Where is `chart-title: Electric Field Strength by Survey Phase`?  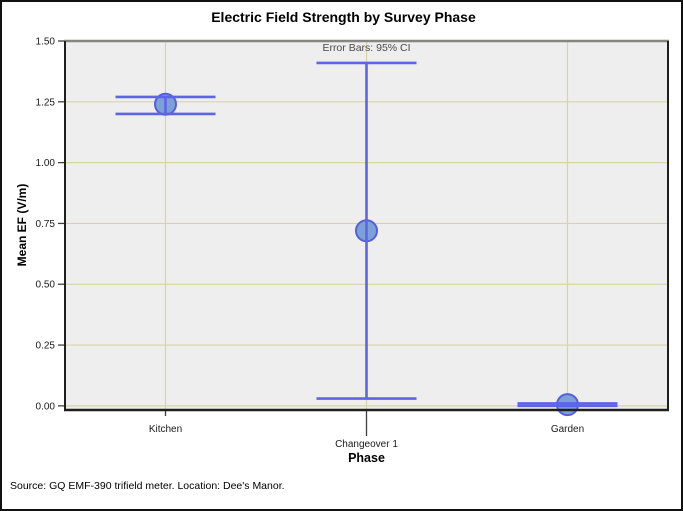 chart-title: Electric Field Strength by Survey Phase is located at coordinates (343, 17).